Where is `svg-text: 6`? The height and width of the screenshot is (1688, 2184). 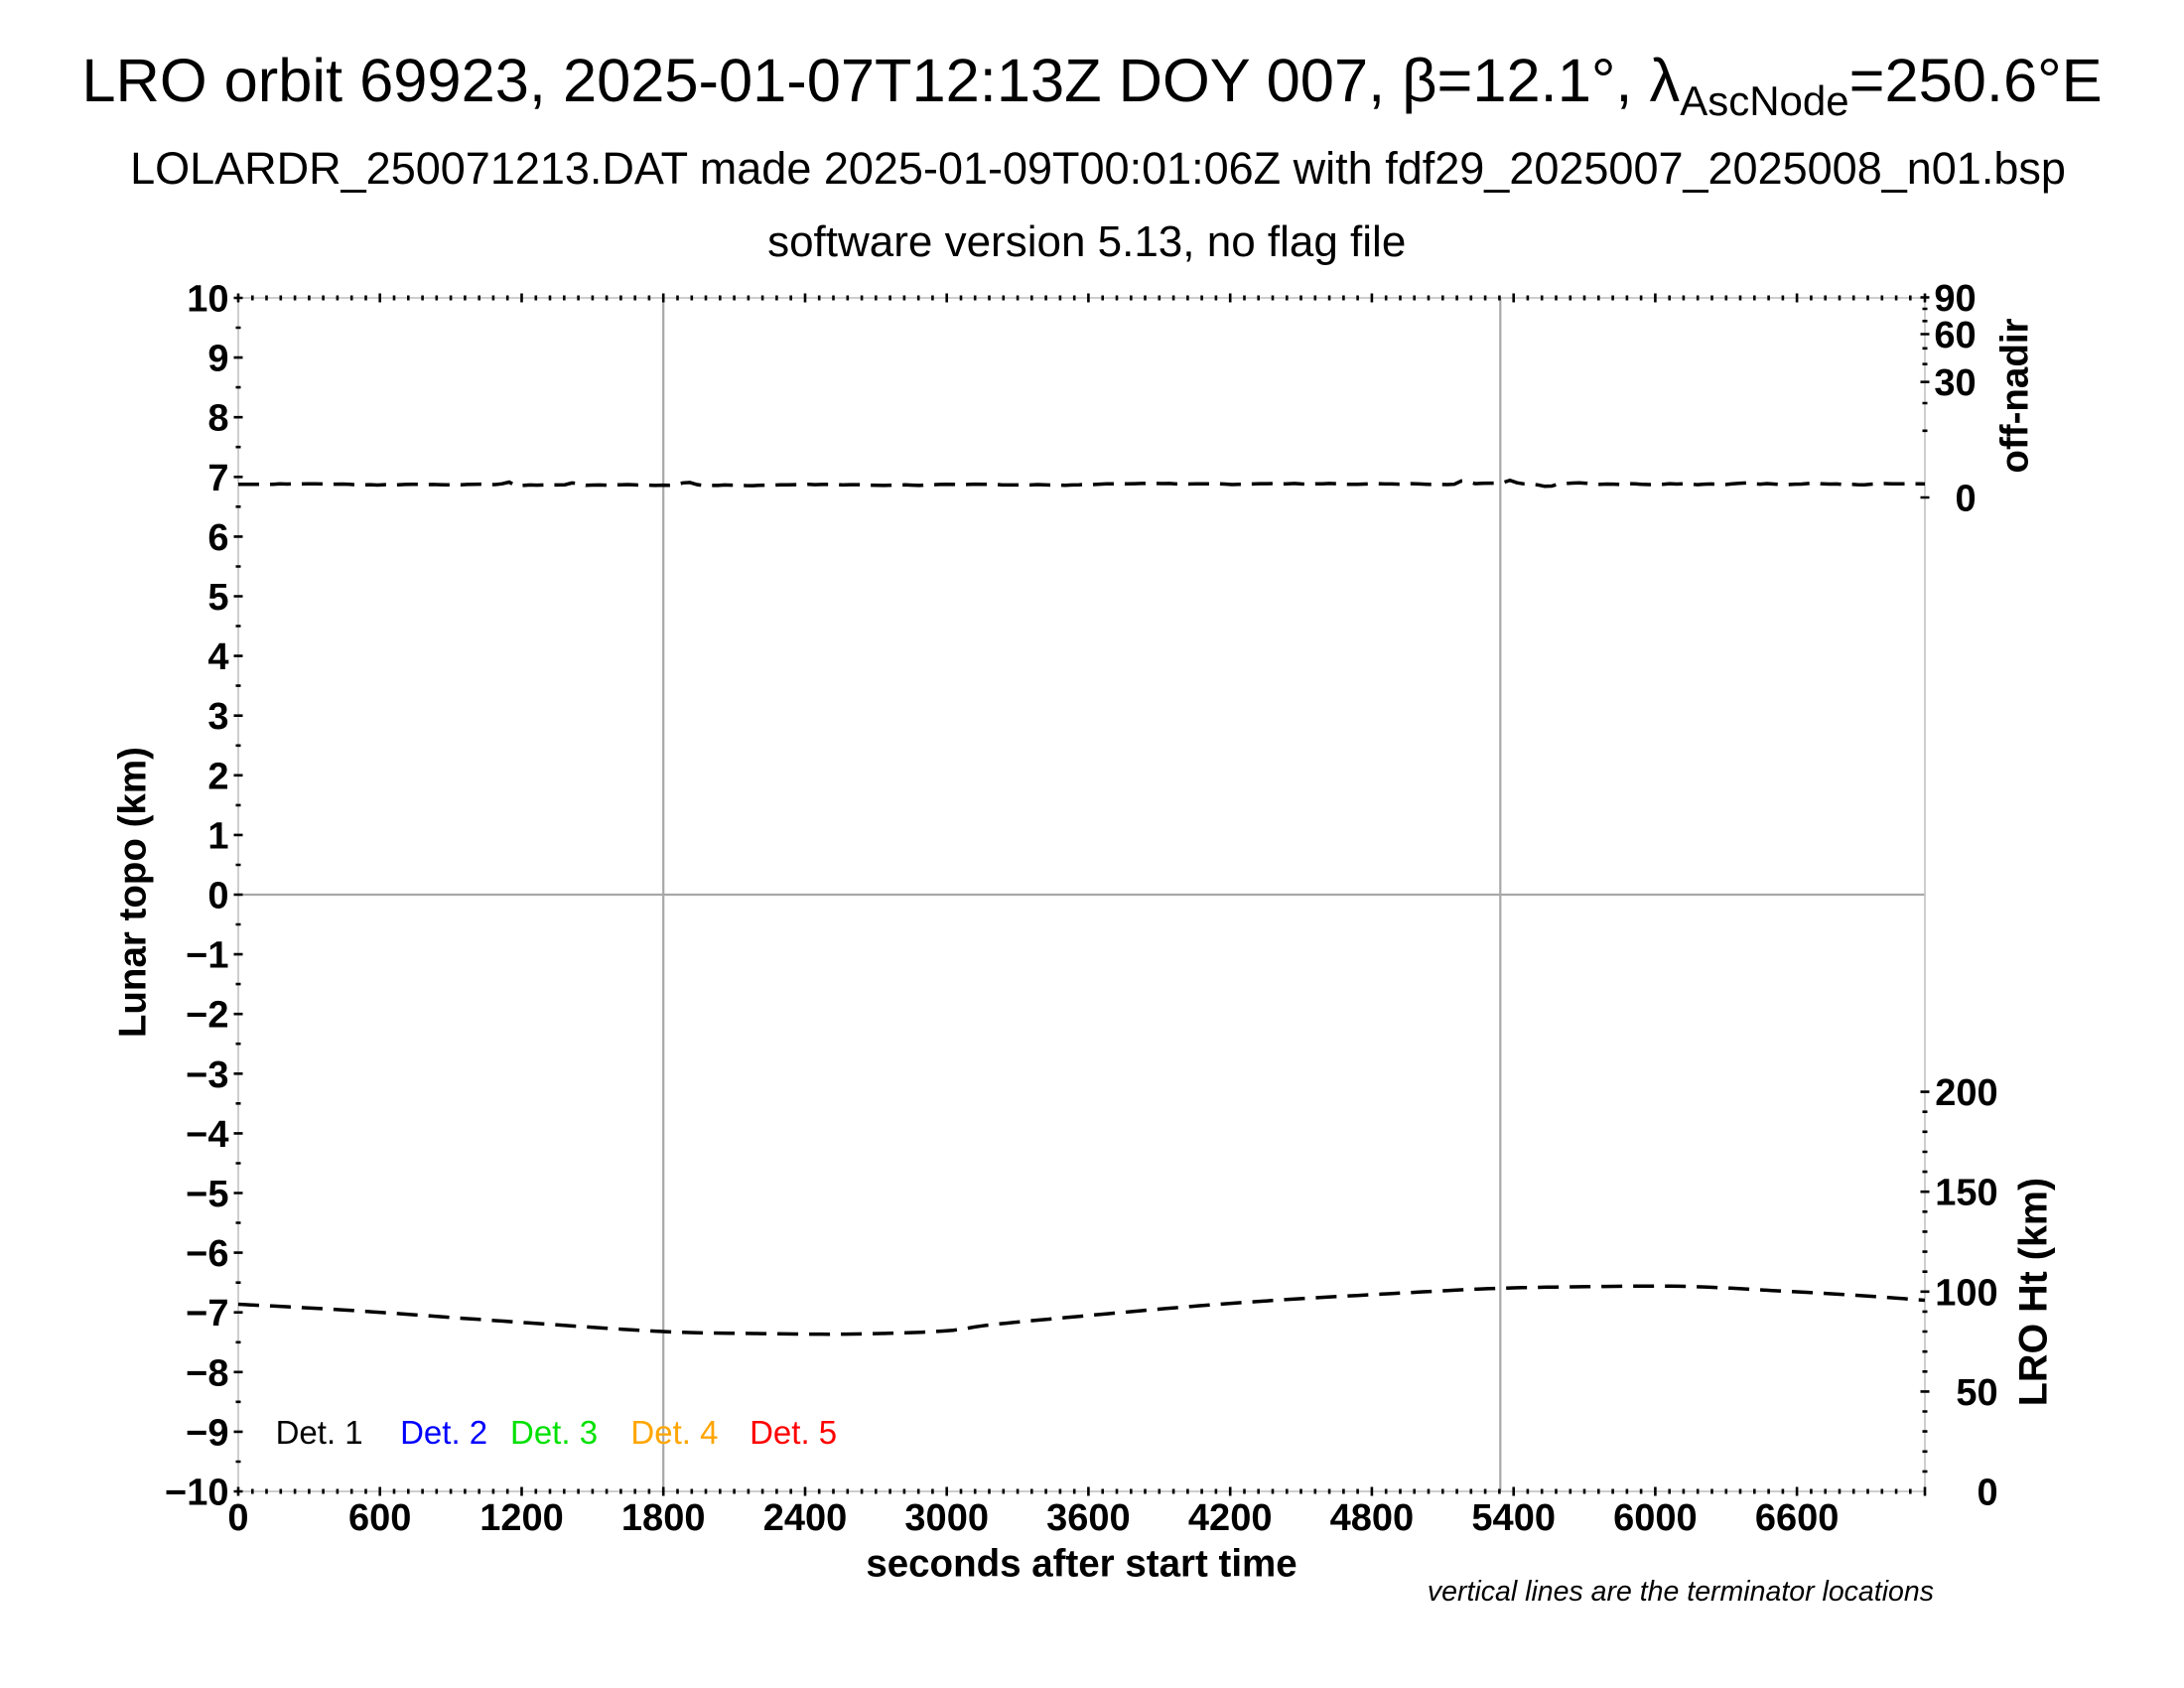
svg-text: 6 is located at coordinates (217, 538).